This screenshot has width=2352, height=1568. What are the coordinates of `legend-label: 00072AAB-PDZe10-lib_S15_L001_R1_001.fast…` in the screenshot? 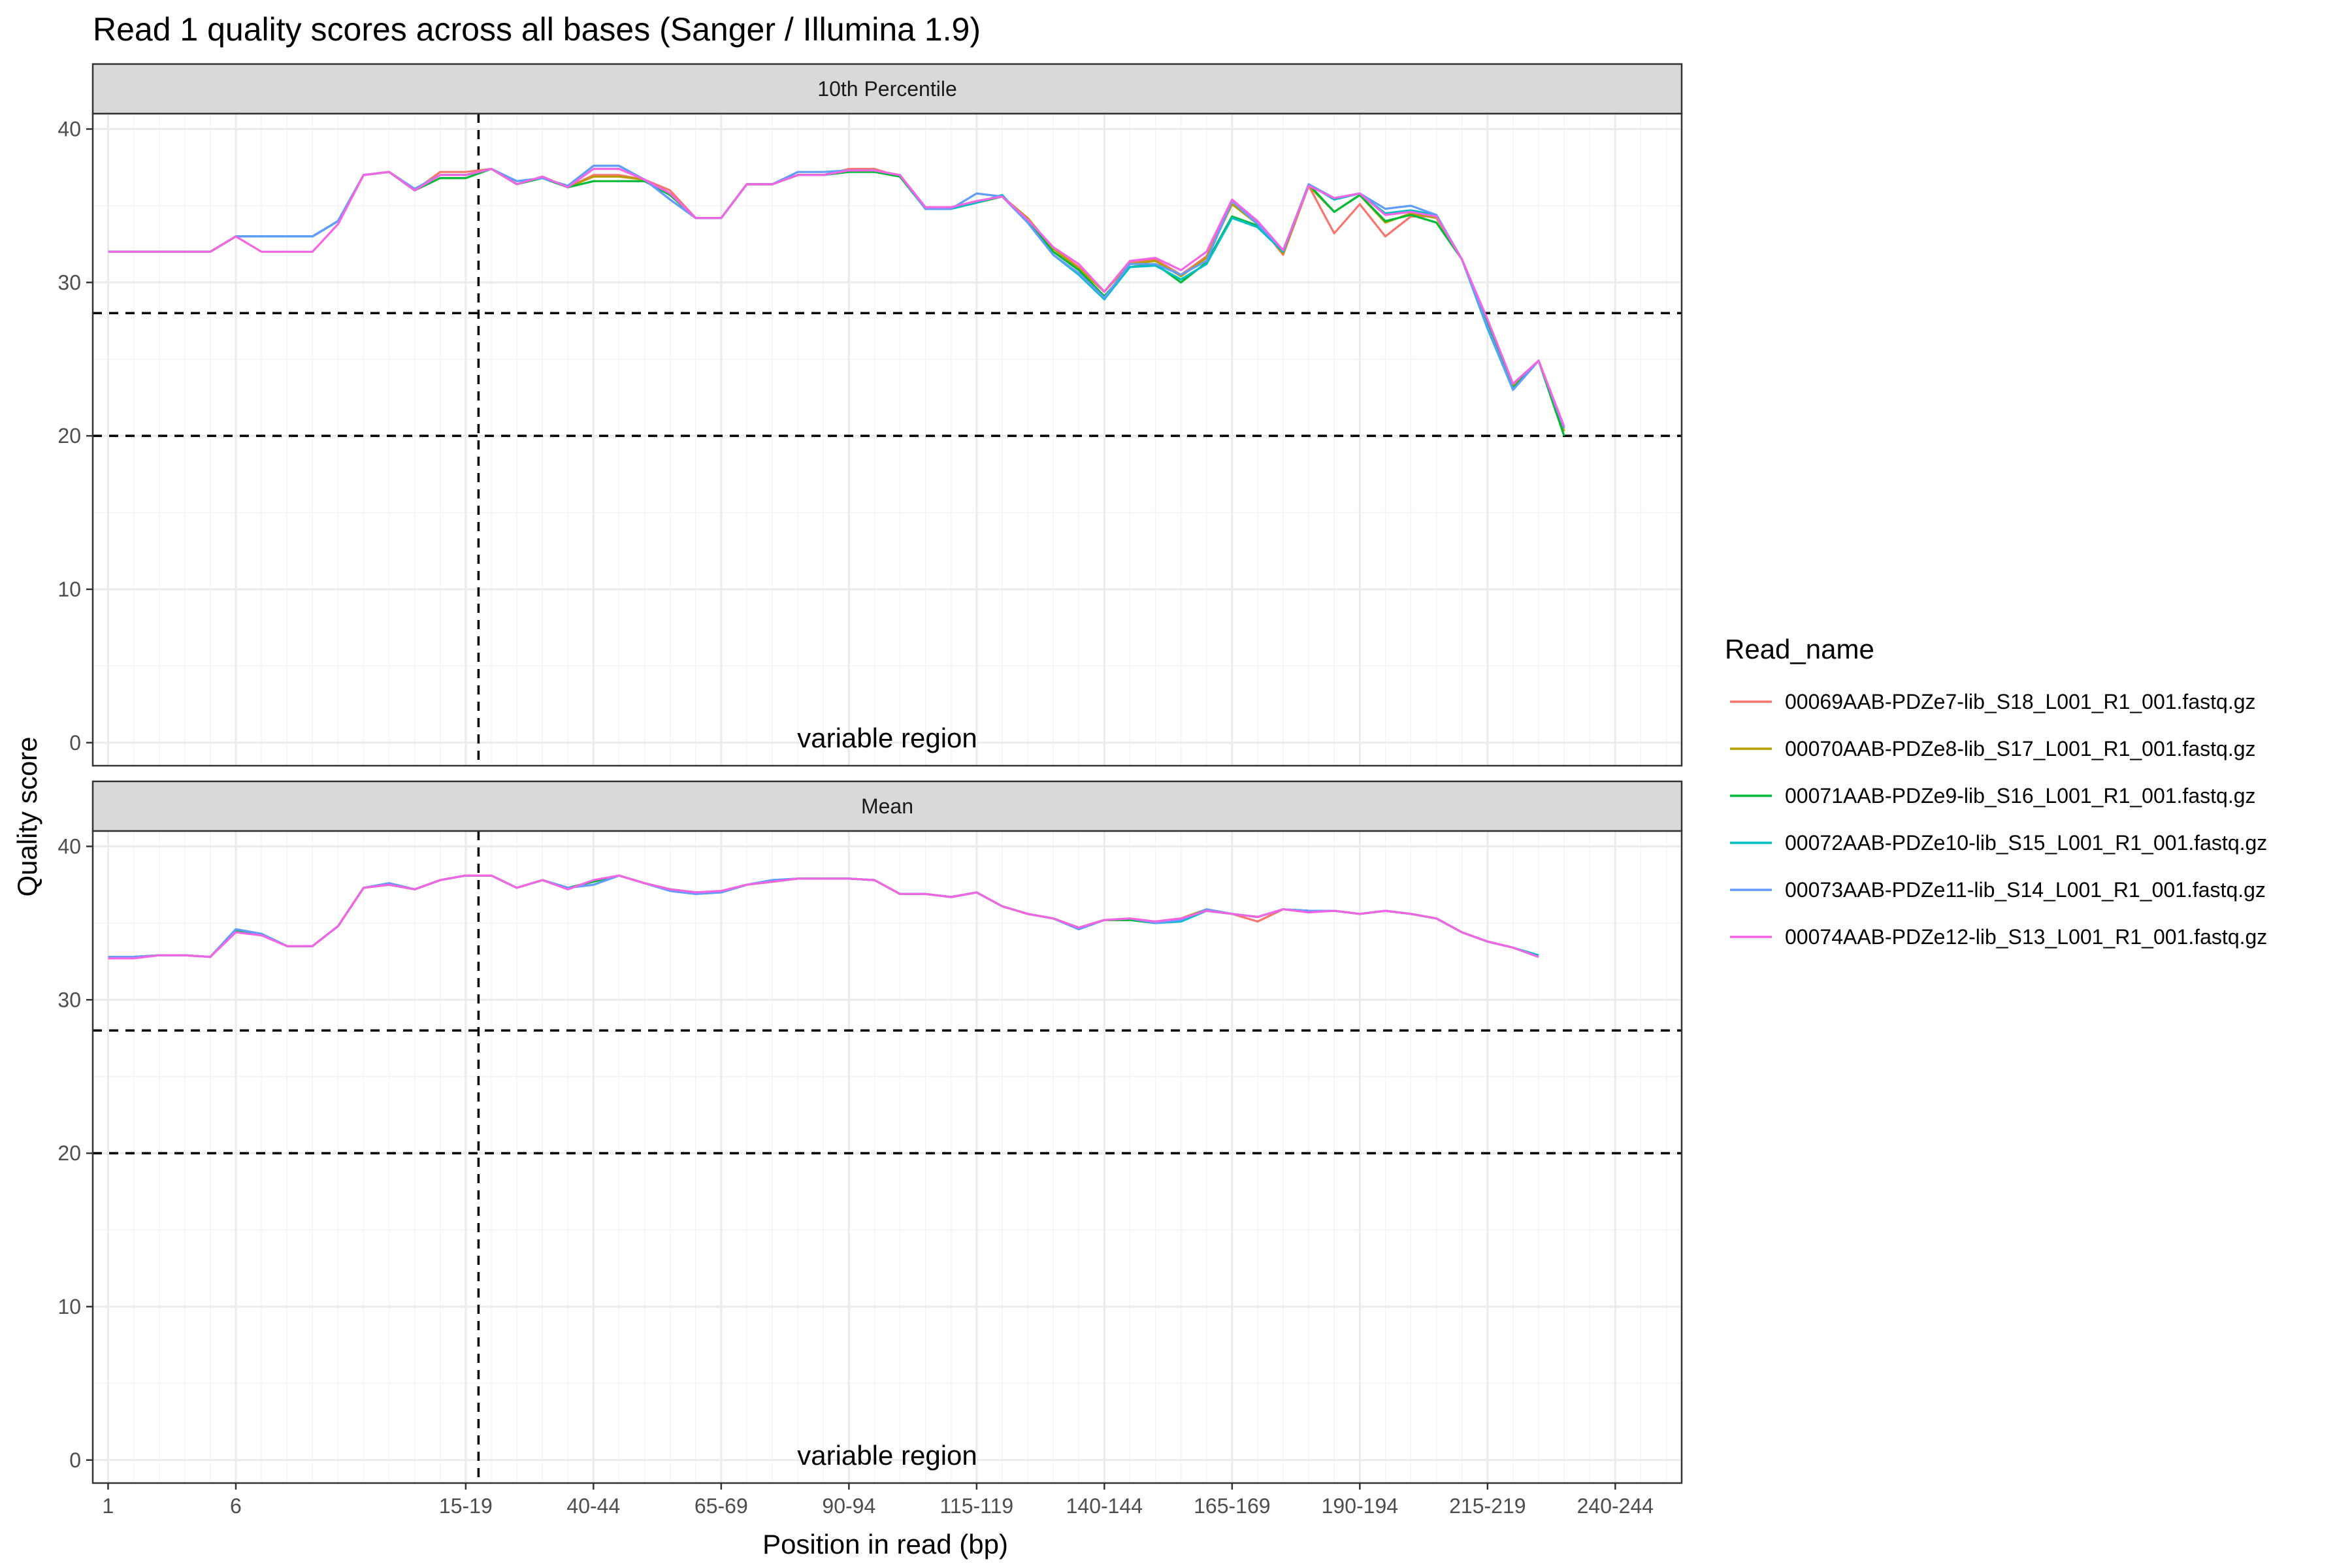 It's located at (2026, 843).